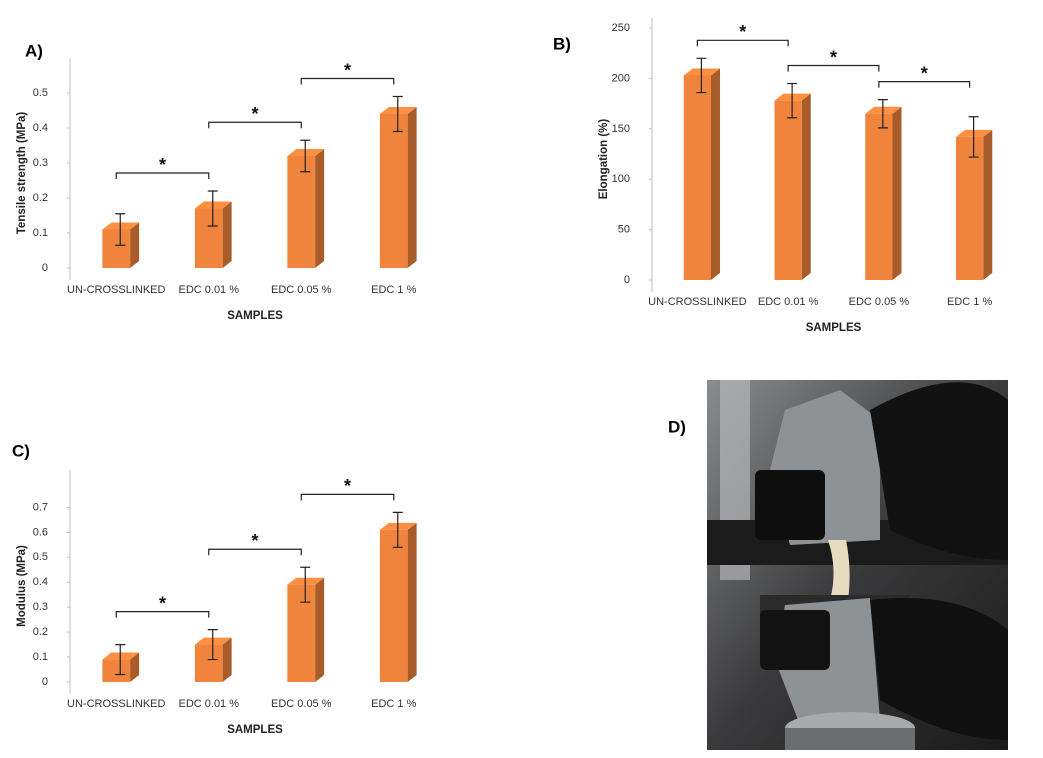 Image resolution: width=1043 pixels, height=758 pixels. What do you see at coordinates (40, 507) in the screenshot?
I see `y-tick-label: 0.7` at bounding box center [40, 507].